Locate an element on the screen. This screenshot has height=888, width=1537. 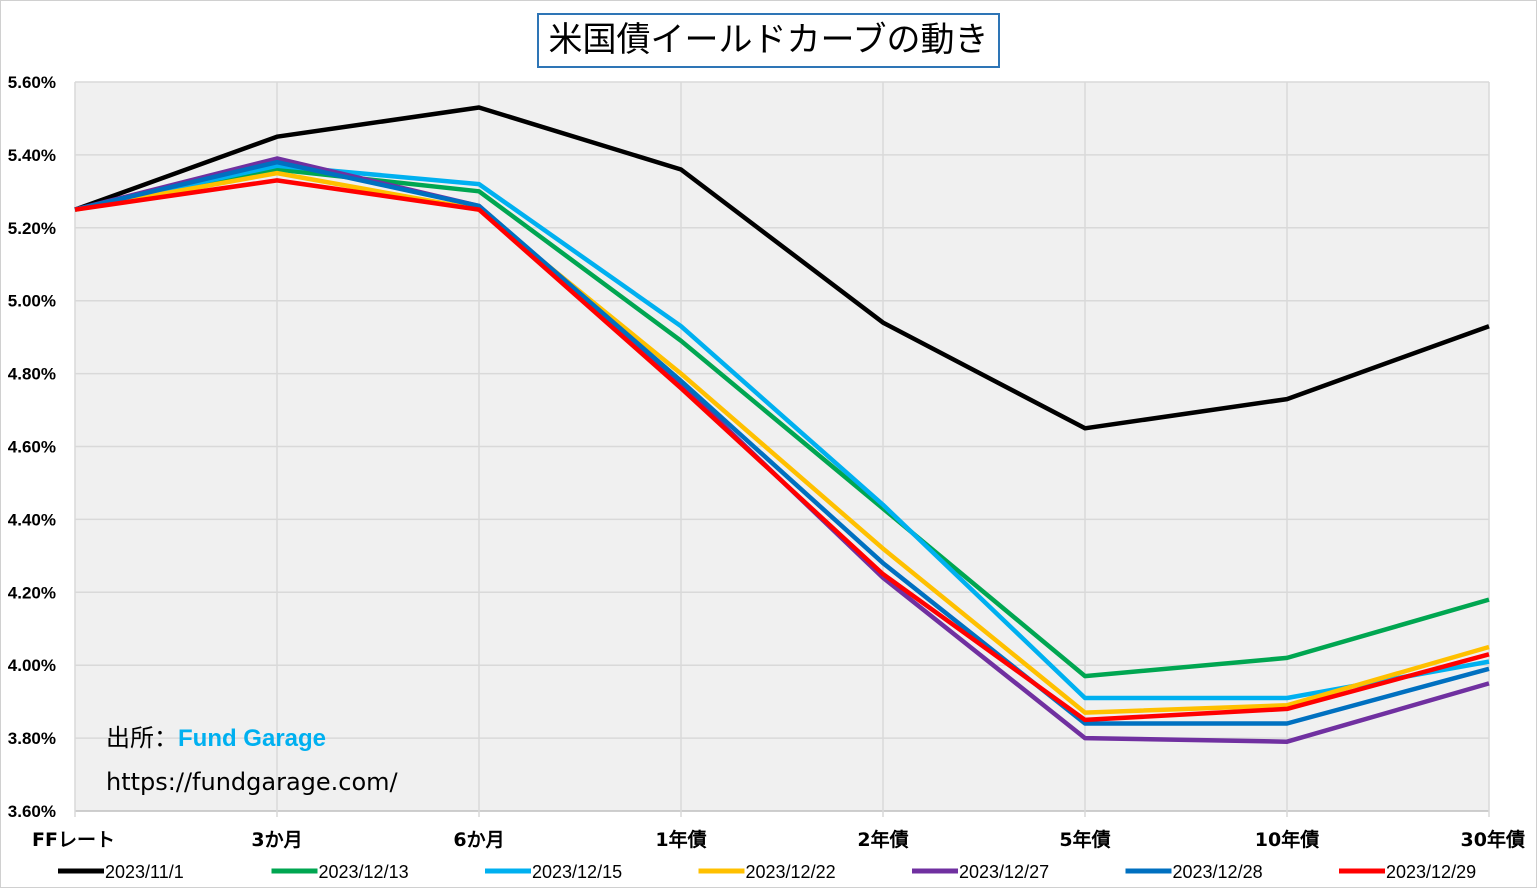
source-line: 出所：Fund Garage is located at coordinates (252, 738).